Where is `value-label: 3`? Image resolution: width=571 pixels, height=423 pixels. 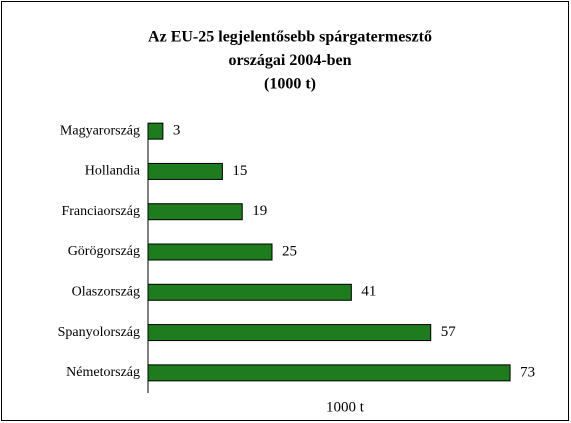 value-label: 3 is located at coordinates (177, 131).